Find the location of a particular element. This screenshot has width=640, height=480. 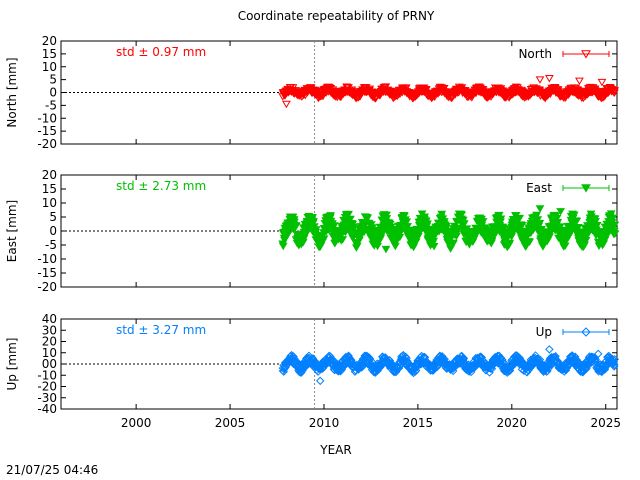

std-label: std ± 0.97 mm is located at coordinates (161, 52).